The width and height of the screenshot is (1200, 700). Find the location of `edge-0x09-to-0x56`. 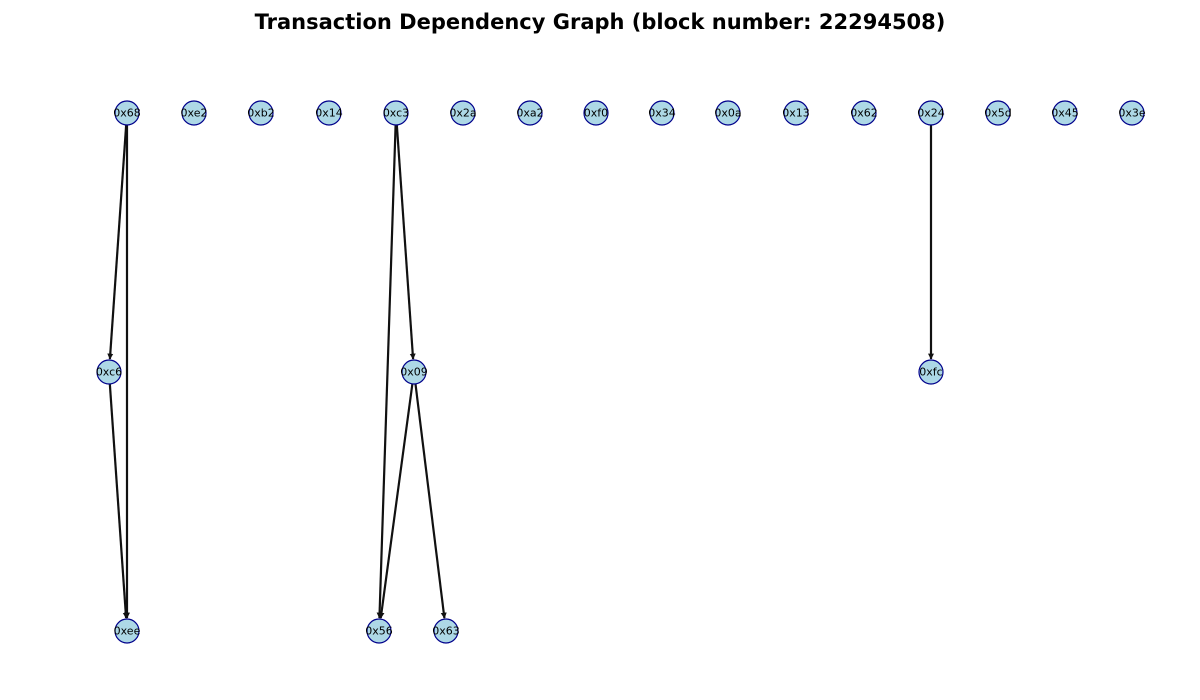

edge-0x09-to-0x56 is located at coordinates (396, 501).